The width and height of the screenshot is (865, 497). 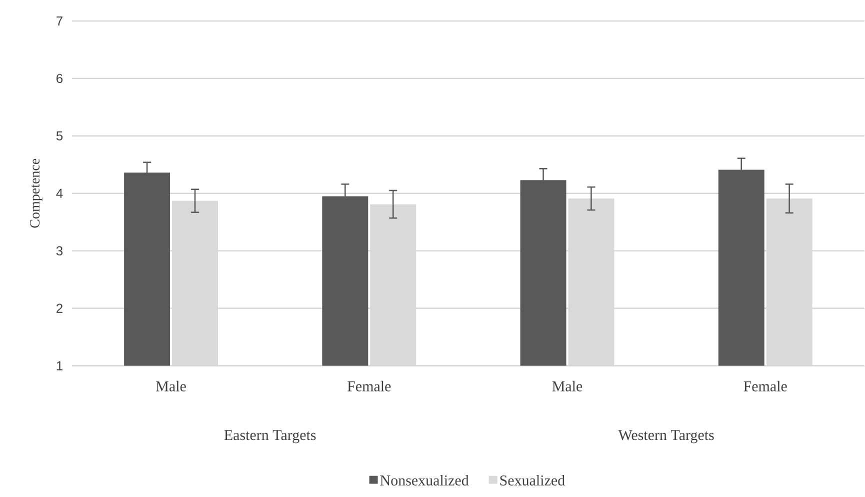 I want to click on y-axis-title: Competence, so click(x=36, y=193).